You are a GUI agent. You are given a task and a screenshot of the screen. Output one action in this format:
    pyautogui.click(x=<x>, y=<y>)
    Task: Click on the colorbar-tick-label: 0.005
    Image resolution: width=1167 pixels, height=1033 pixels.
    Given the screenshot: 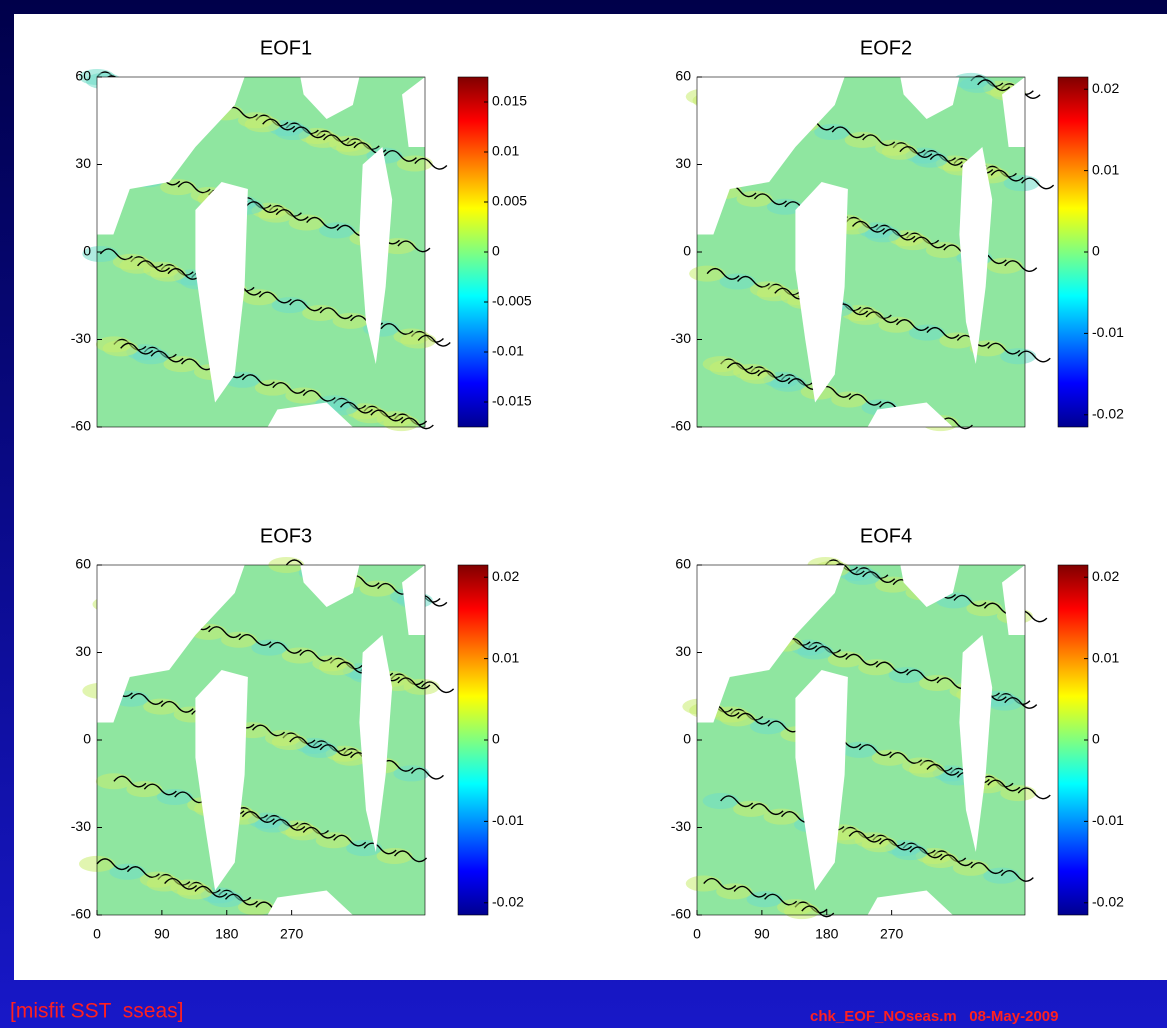 What is the action you would take?
    pyautogui.click(x=509, y=201)
    